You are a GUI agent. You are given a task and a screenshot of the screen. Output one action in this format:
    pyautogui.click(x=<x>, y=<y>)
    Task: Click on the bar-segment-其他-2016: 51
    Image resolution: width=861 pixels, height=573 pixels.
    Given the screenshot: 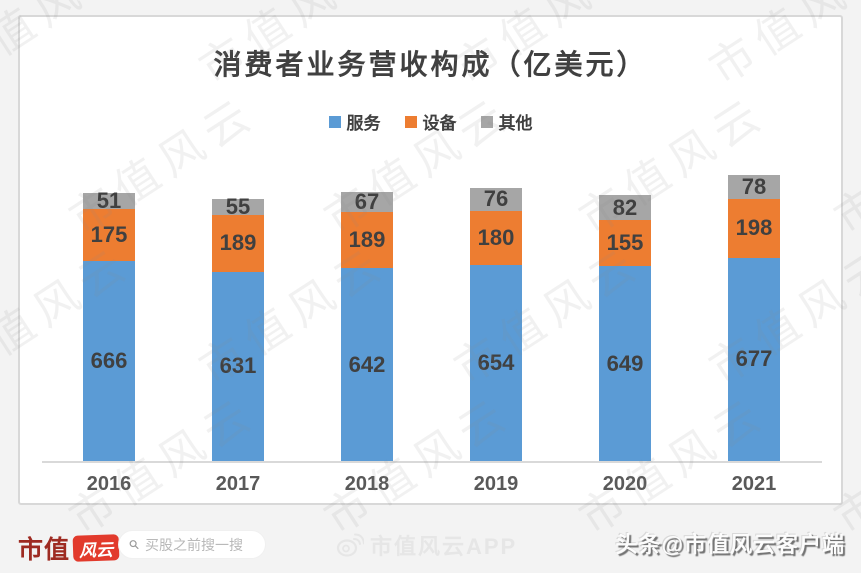 What is the action you would take?
    pyautogui.click(x=109, y=201)
    